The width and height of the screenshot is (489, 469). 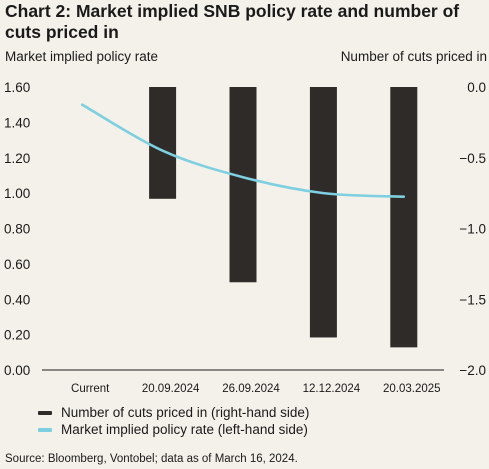 What do you see at coordinates (472, 158) in the screenshot?
I see `right-tick-label: −0.5` at bounding box center [472, 158].